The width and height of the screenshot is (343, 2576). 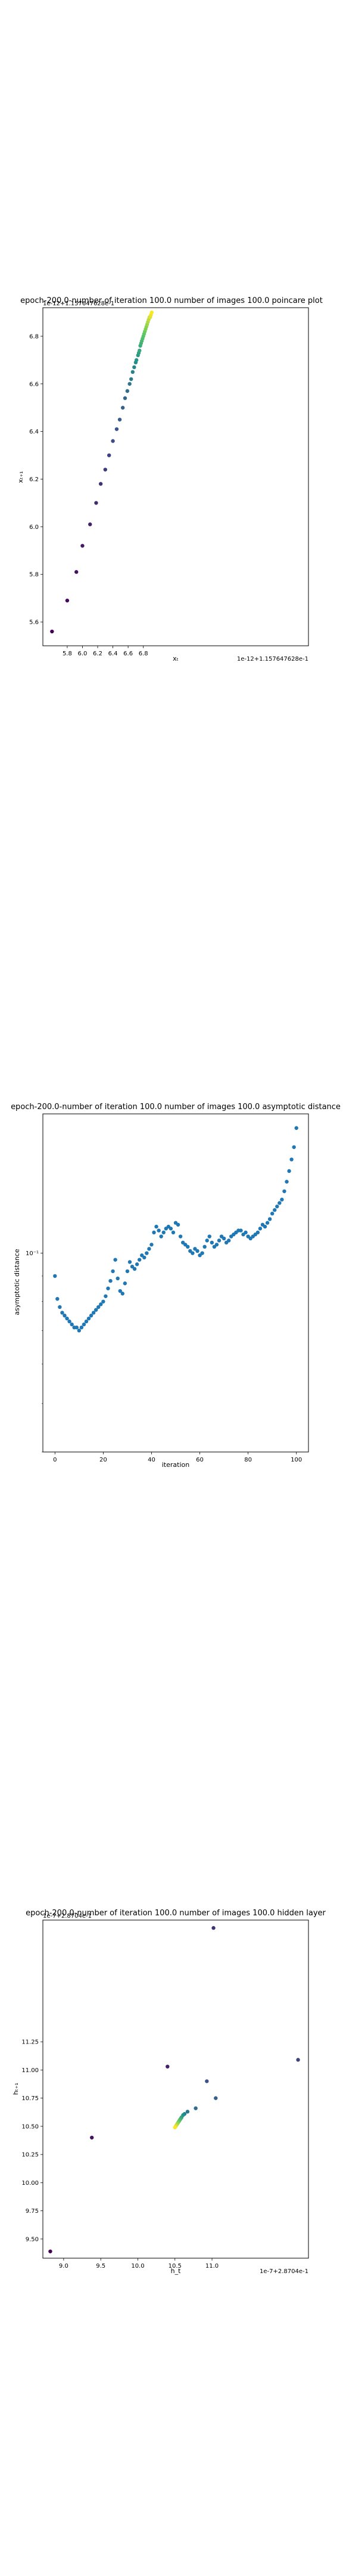 What do you see at coordinates (68, 654) in the screenshot?
I see `x-tick-label: 5.8` at bounding box center [68, 654].